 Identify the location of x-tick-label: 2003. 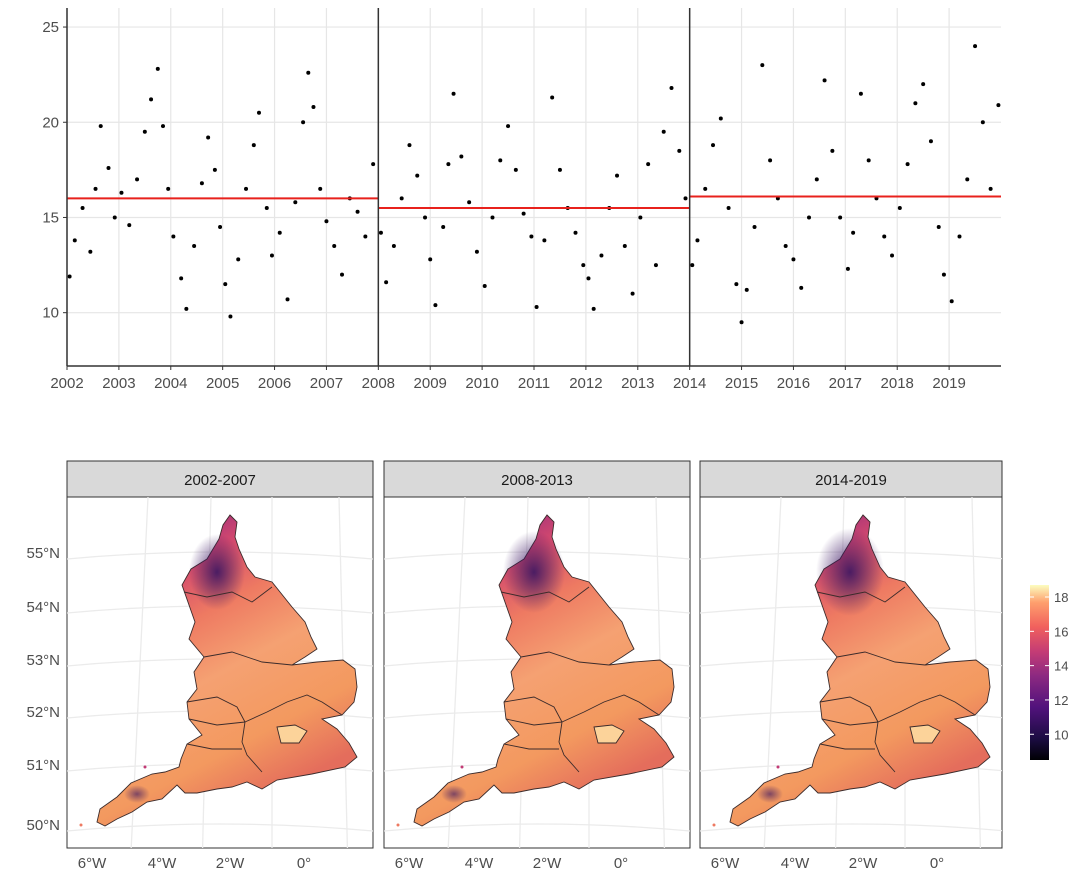
(118, 383).